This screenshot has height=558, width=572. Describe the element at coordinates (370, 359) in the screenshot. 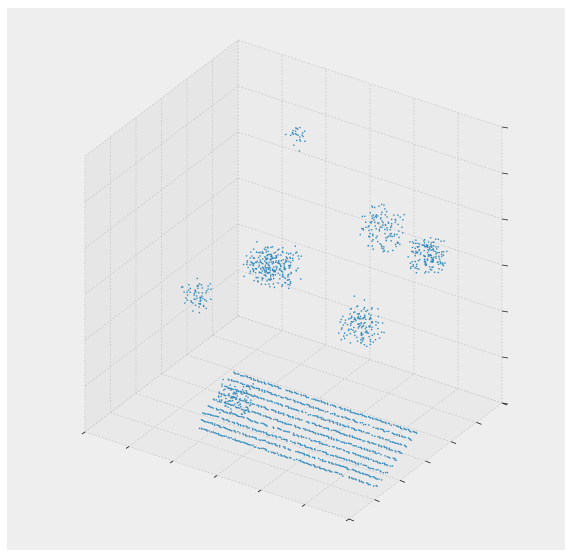

I see `grid-line` at that location.